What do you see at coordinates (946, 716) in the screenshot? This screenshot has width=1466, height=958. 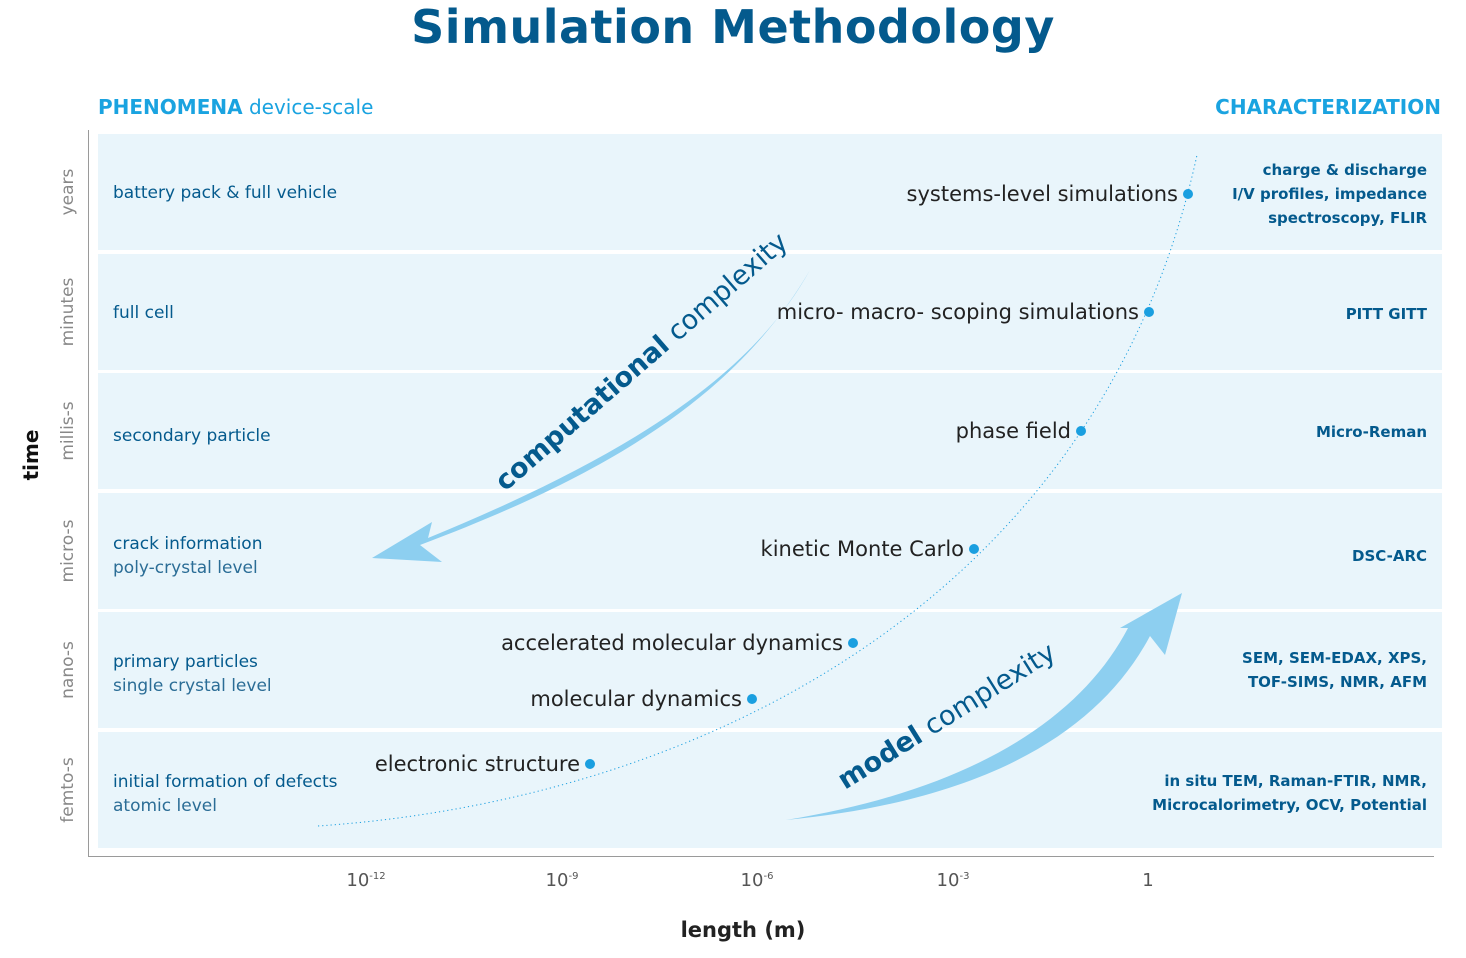 I see `model-complexity-label: model complexity` at bounding box center [946, 716].